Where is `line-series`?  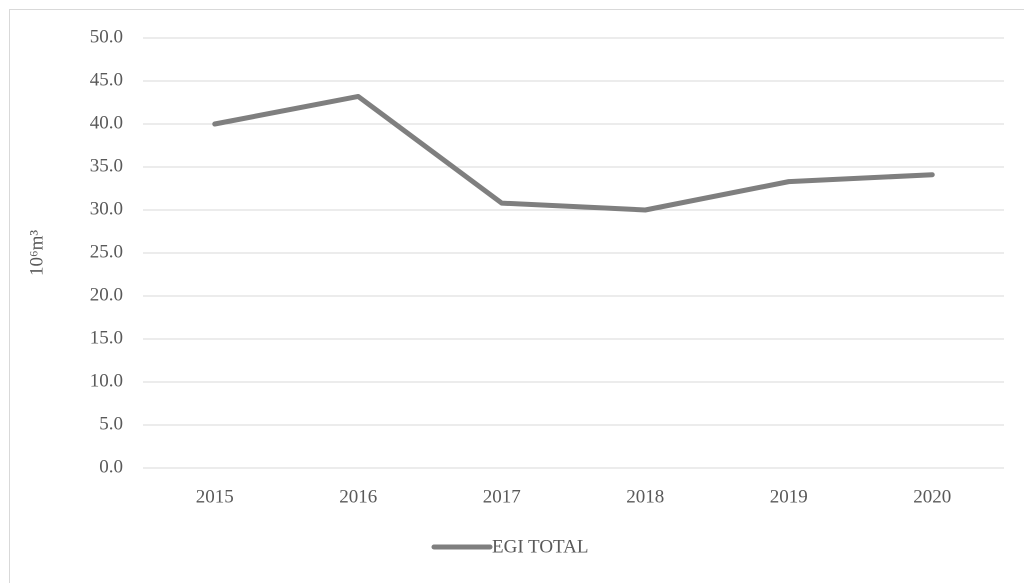 line-series is located at coordinates (573, 153).